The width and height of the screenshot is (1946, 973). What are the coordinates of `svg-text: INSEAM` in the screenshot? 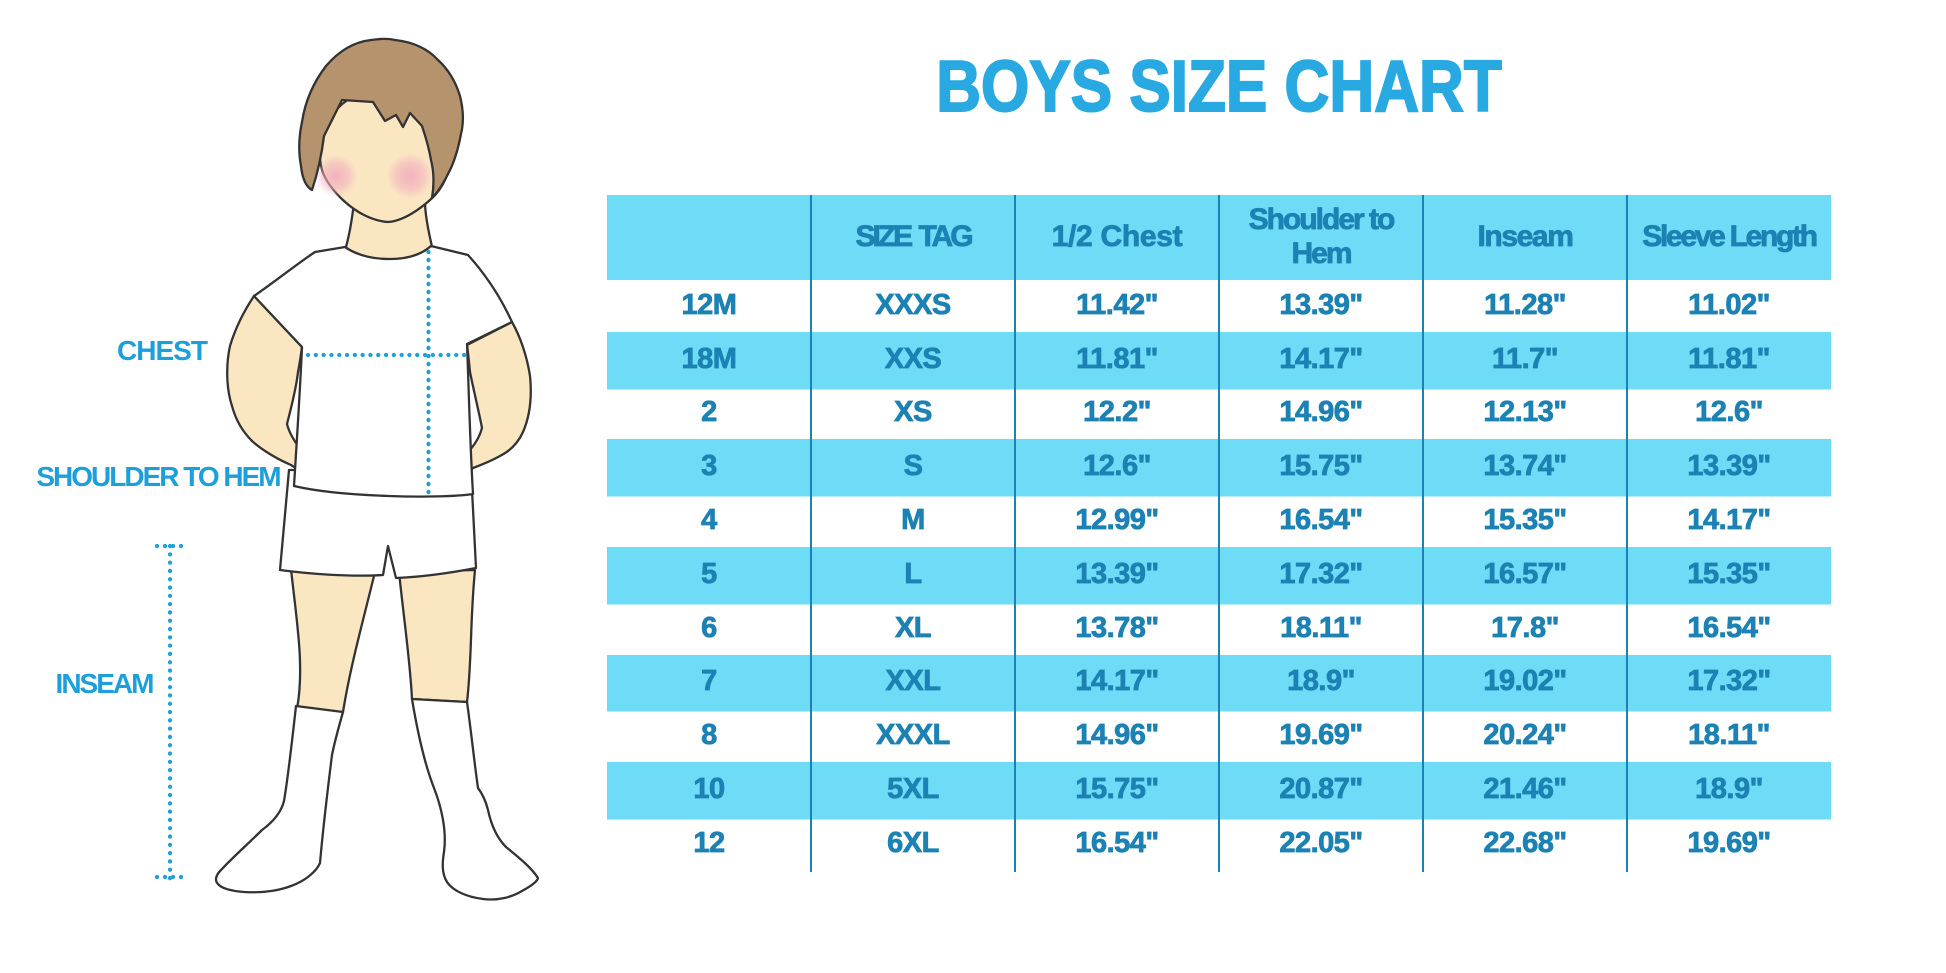 It's located at (105, 683).